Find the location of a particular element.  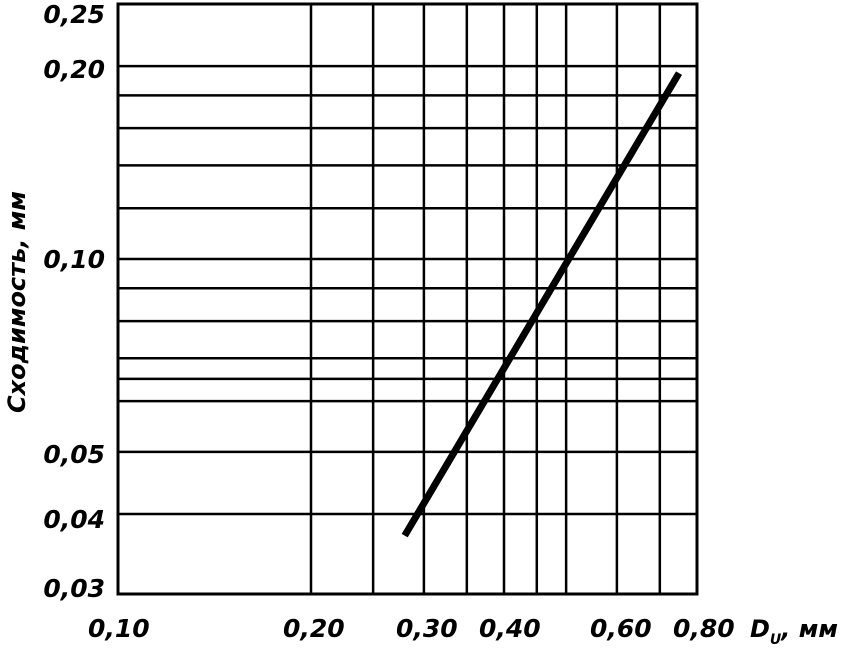

y-tick-label: 0,20 is located at coordinates (74, 69).